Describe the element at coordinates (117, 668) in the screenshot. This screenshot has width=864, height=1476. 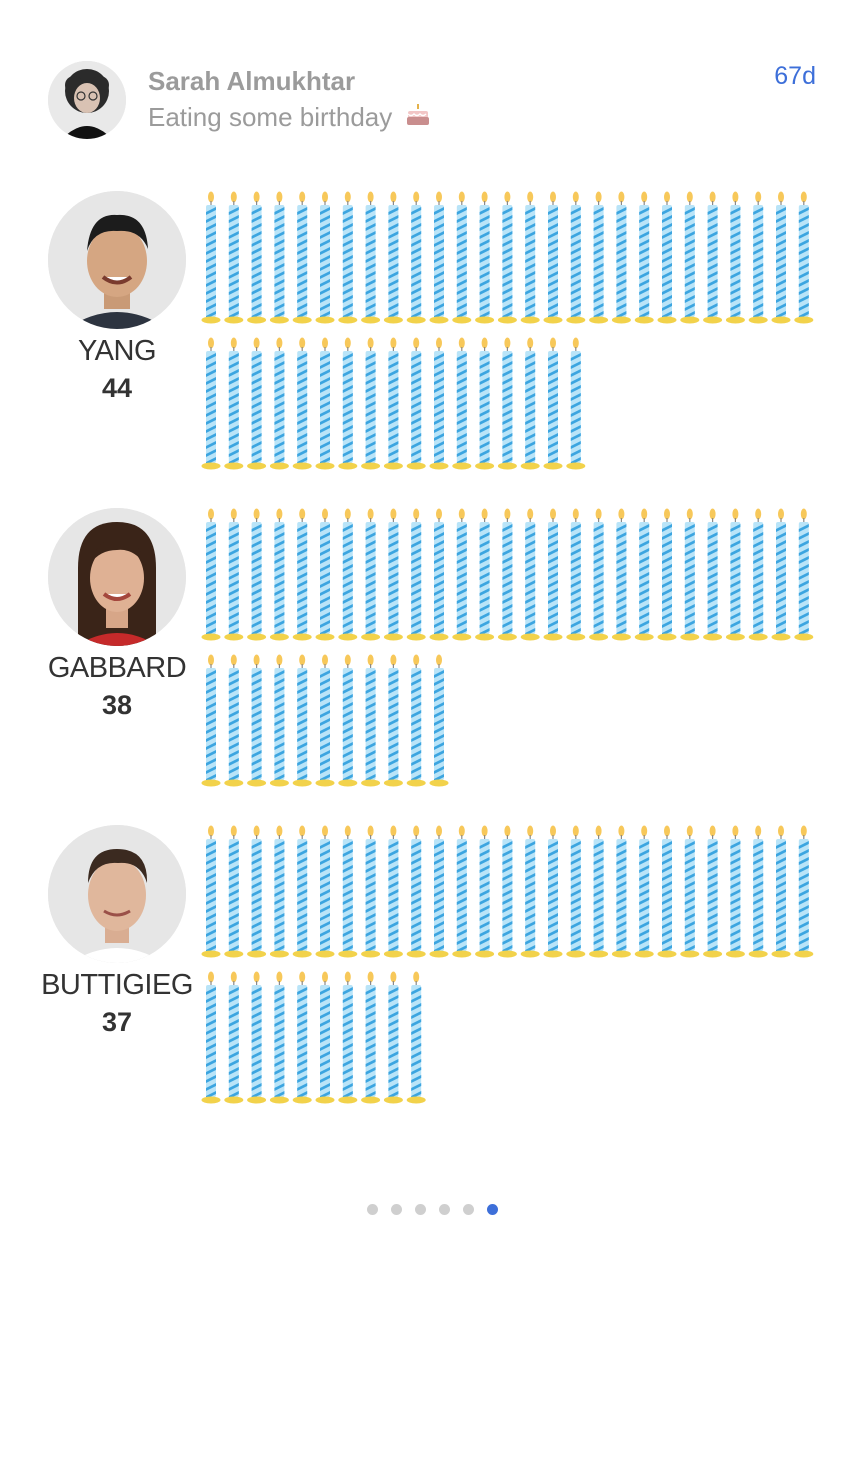
I see `candidate-name: GABBARD` at that location.